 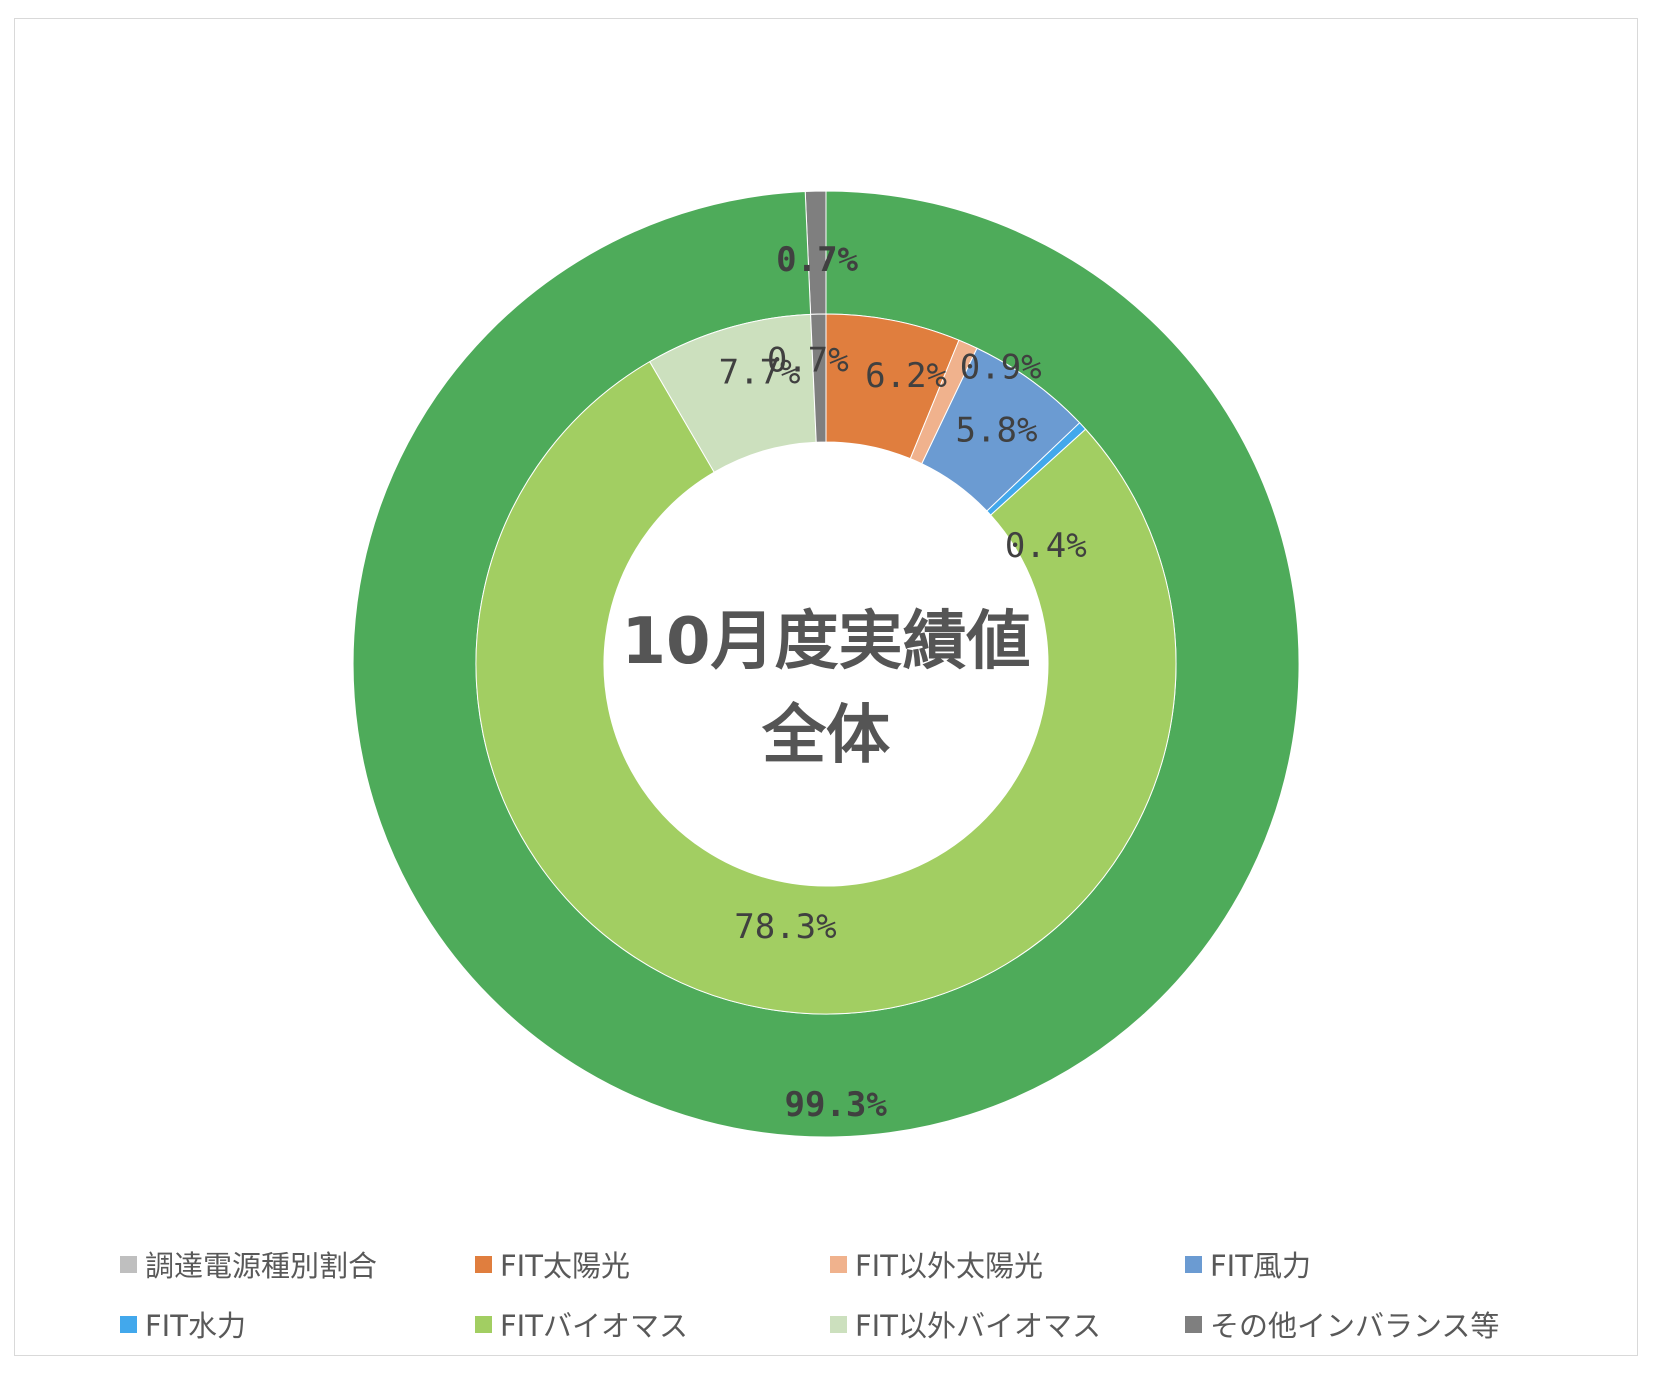 What do you see at coordinates (906, 376) in the screenshot?
I see `inner-data-label: 6.2%` at bounding box center [906, 376].